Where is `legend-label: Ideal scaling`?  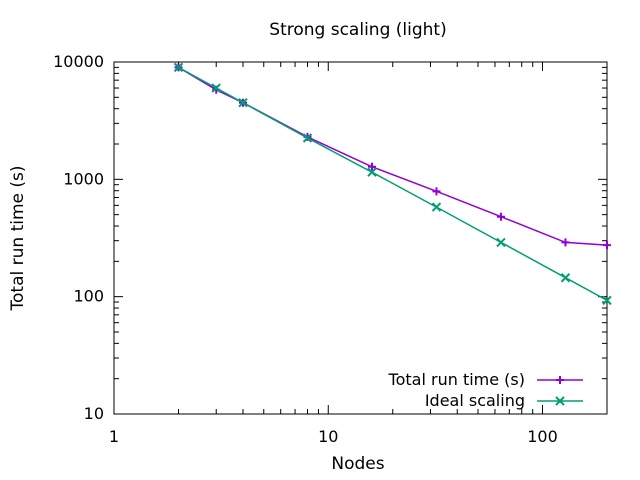
legend-label: Ideal scaling is located at coordinates (475, 400).